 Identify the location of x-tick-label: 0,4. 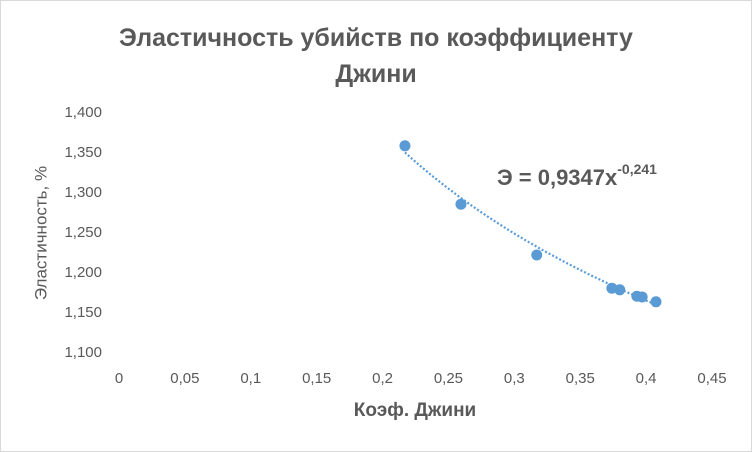
(646, 378).